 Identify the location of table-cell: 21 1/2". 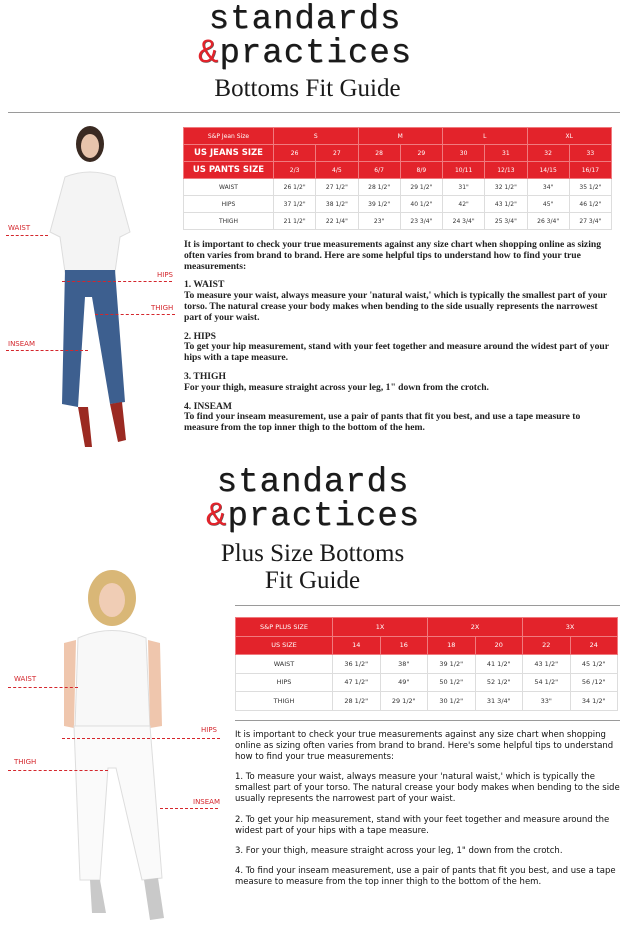
(294, 221).